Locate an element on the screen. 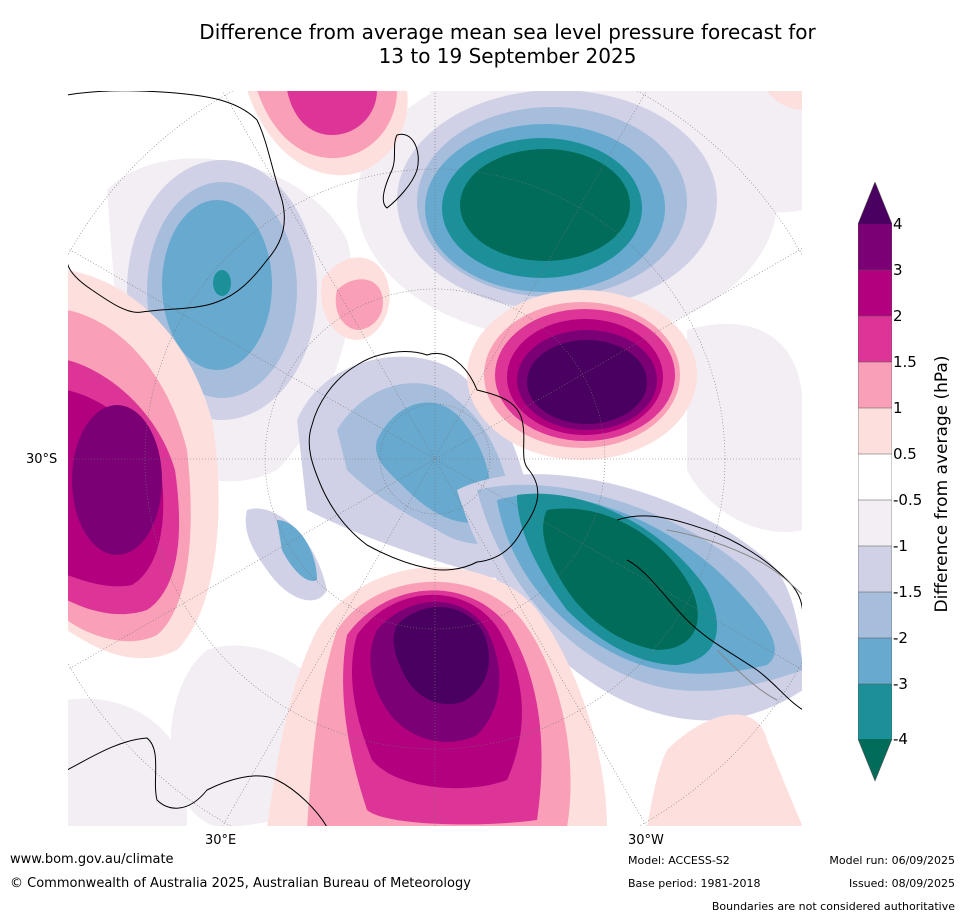 The width and height of the screenshot is (965, 919). footer-model-run: Model run: 06/09/2025 is located at coordinates (892, 860).